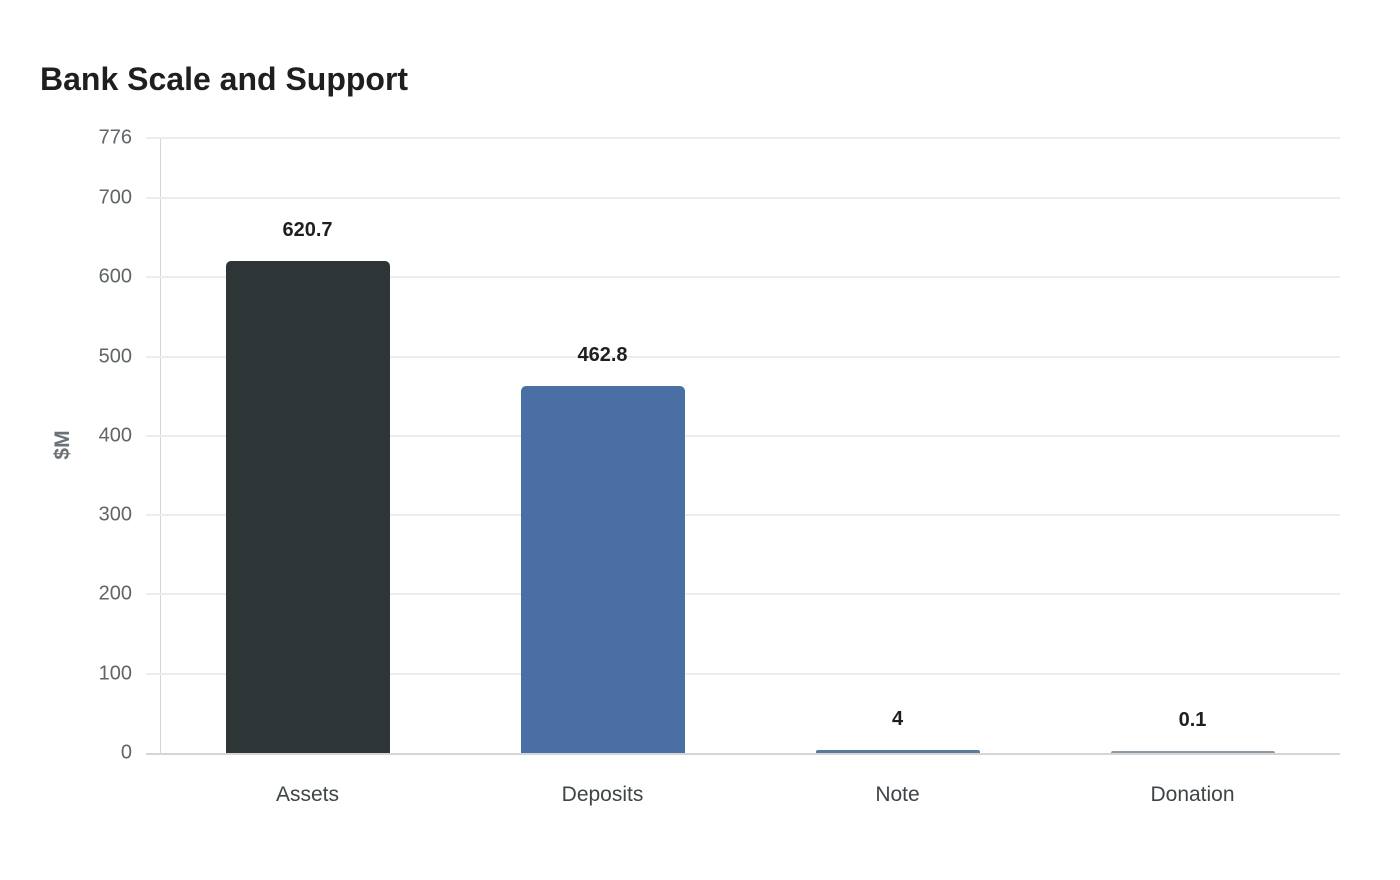 This screenshot has width=1400, height=880. What do you see at coordinates (115, 673) in the screenshot?
I see `y-tick-label: 100` at bounding box center [115, 673].